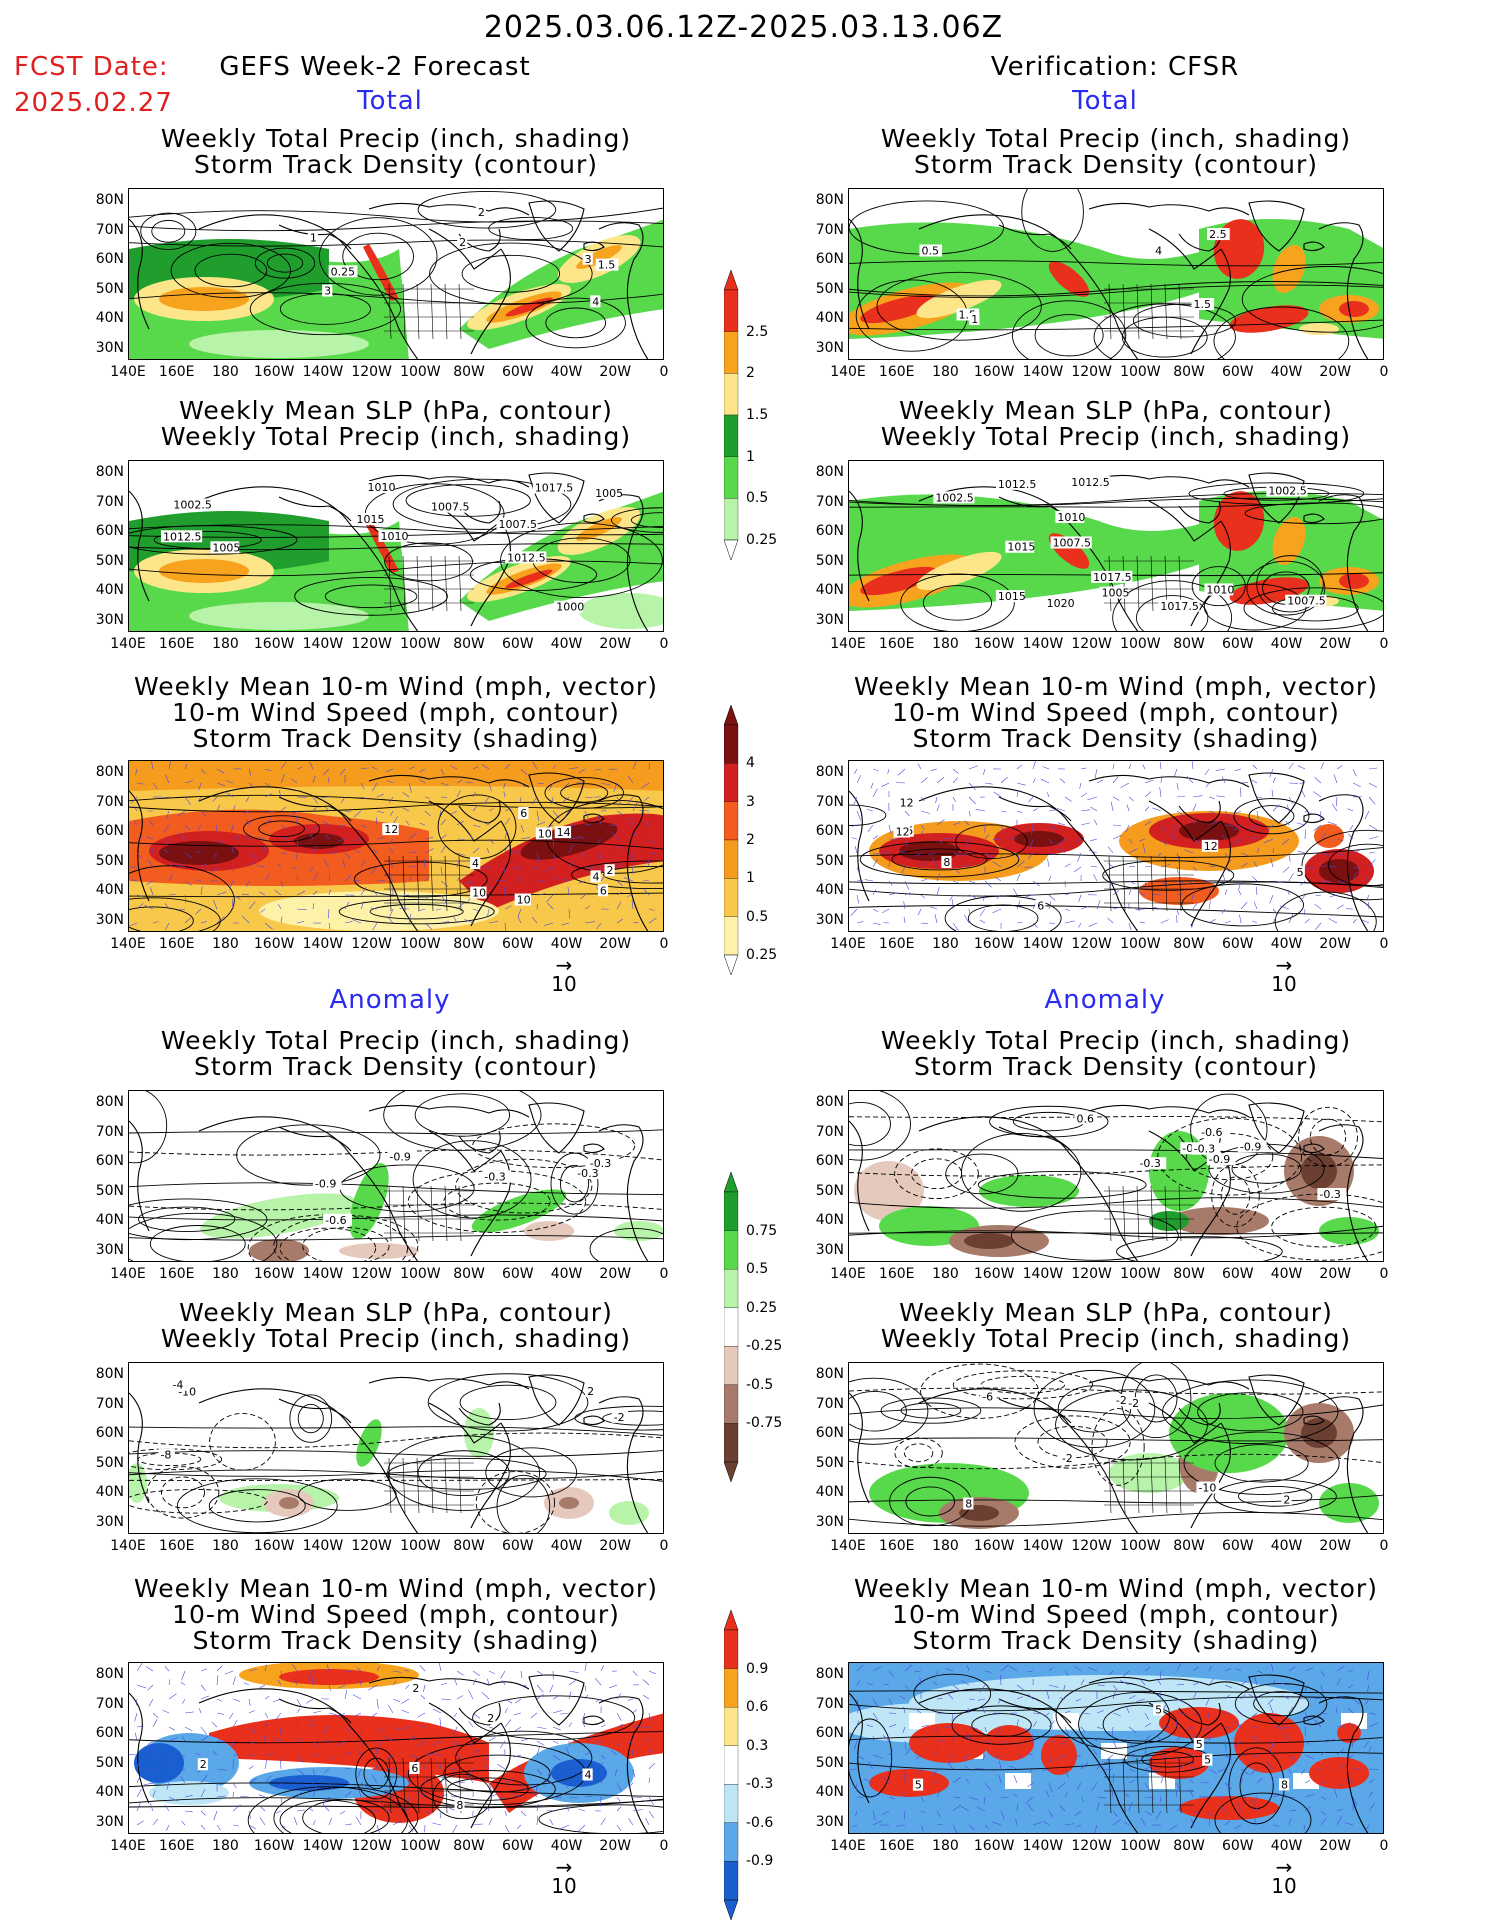  What do you see at coordinates (1207, 1488) in the screenshot?
I see `contour-label: -10` at bounding box center [1207, 1488].